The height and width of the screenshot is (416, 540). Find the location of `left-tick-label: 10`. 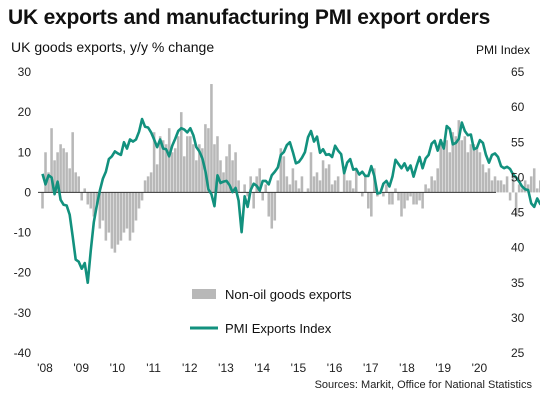

left-tick-label: 10 is located at coordinates (25, 152).